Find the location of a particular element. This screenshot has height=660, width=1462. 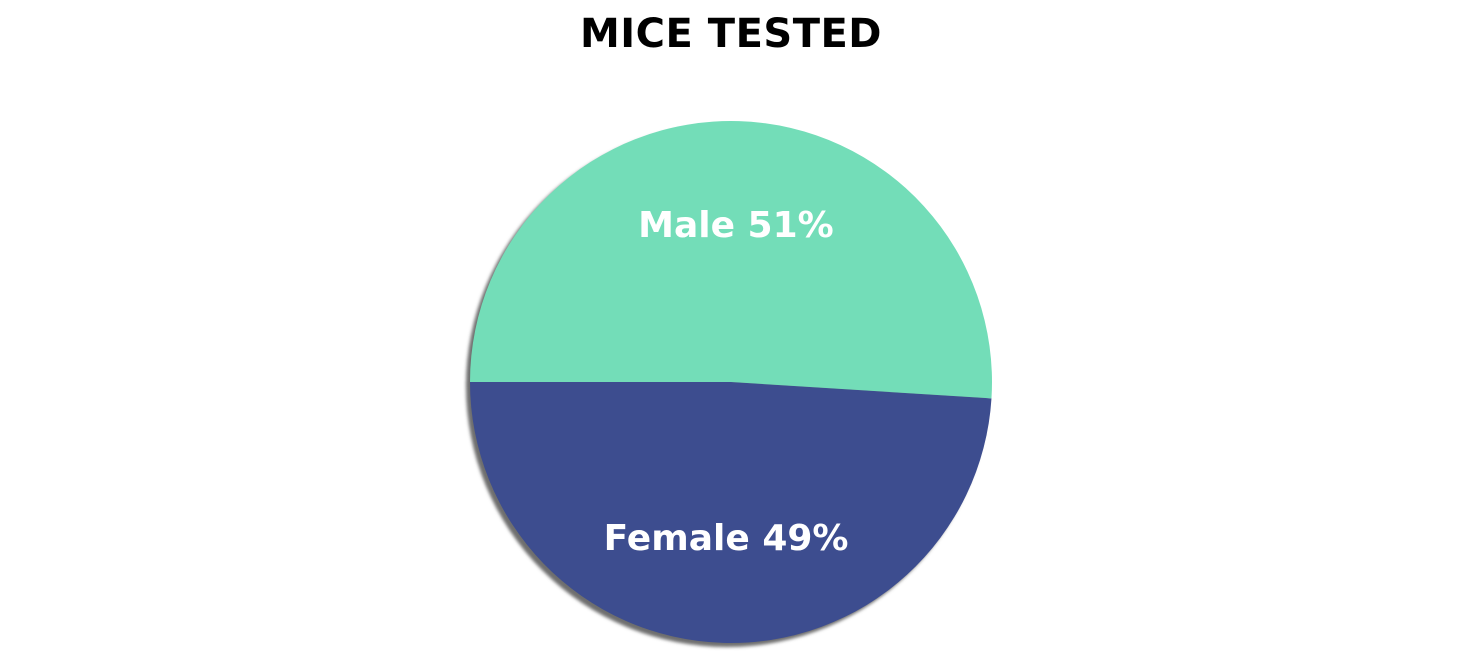

pie-slice-female is located at coordinates (731, 512).